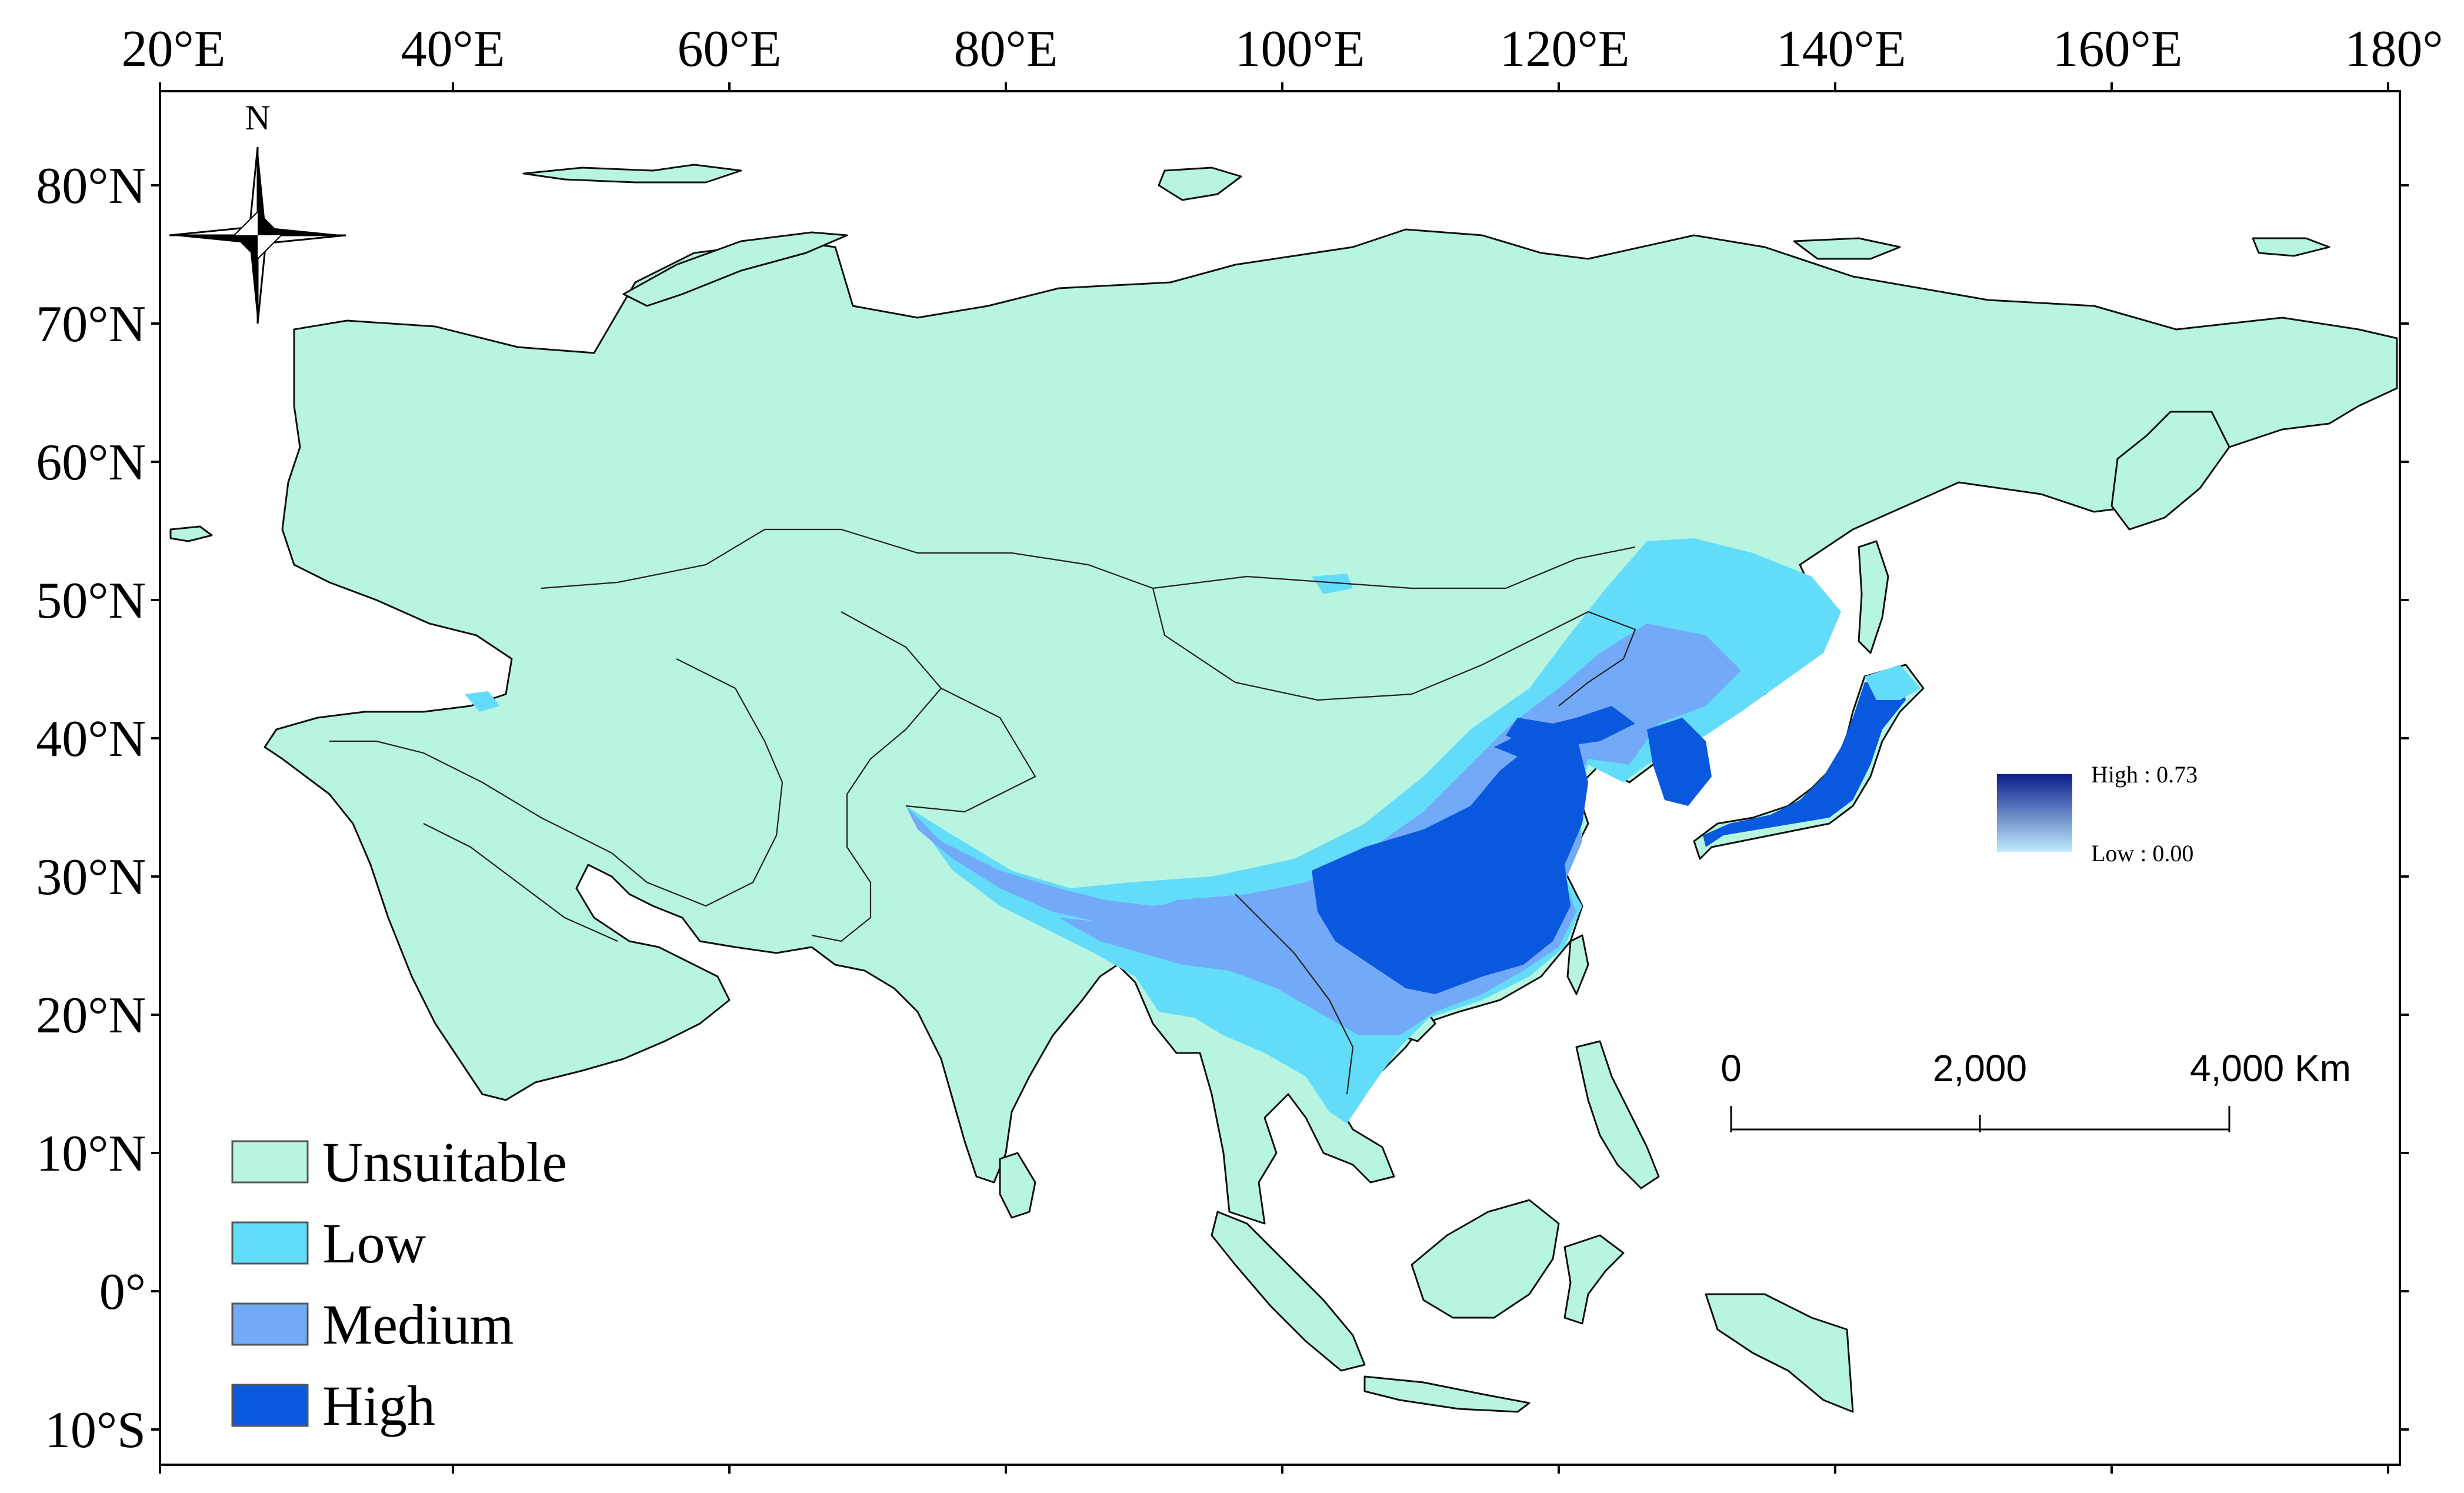  What do you see at coordinates (378, 1405) in the screenshot?
I see `legend-label-high: High` at bounding box center [378, 1405].